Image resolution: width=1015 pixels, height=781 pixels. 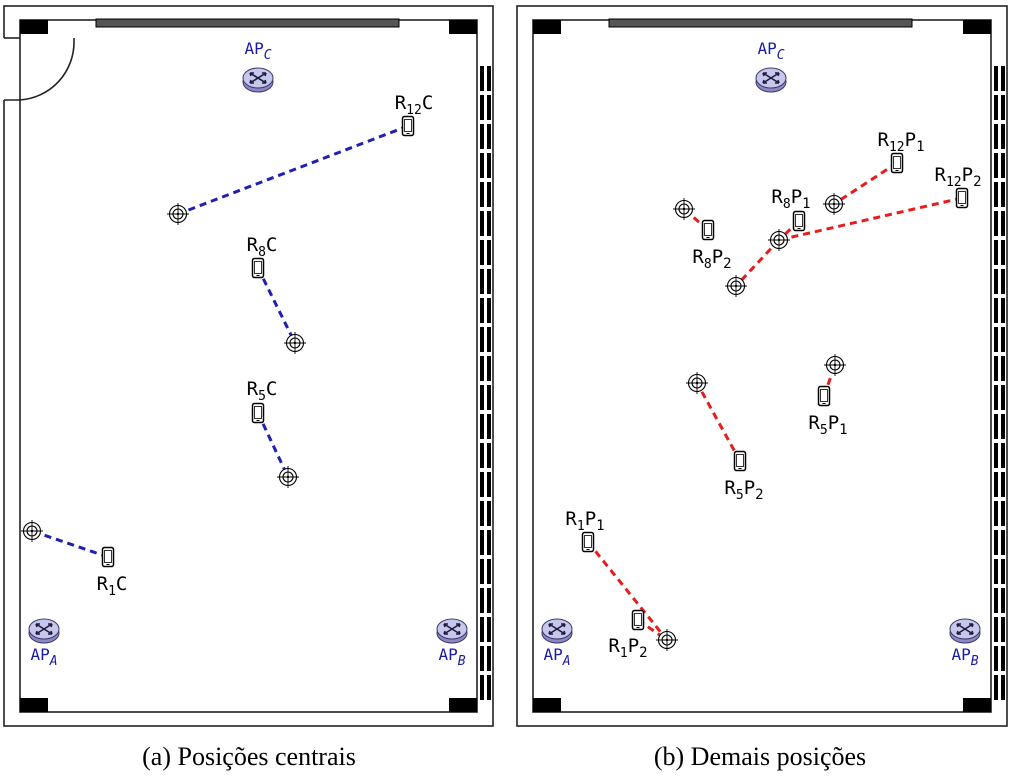 What do you see at coordinates (901, 142) in the screenshot?
I see `receiver-label: R12P1` at bounding box center [901, 142].